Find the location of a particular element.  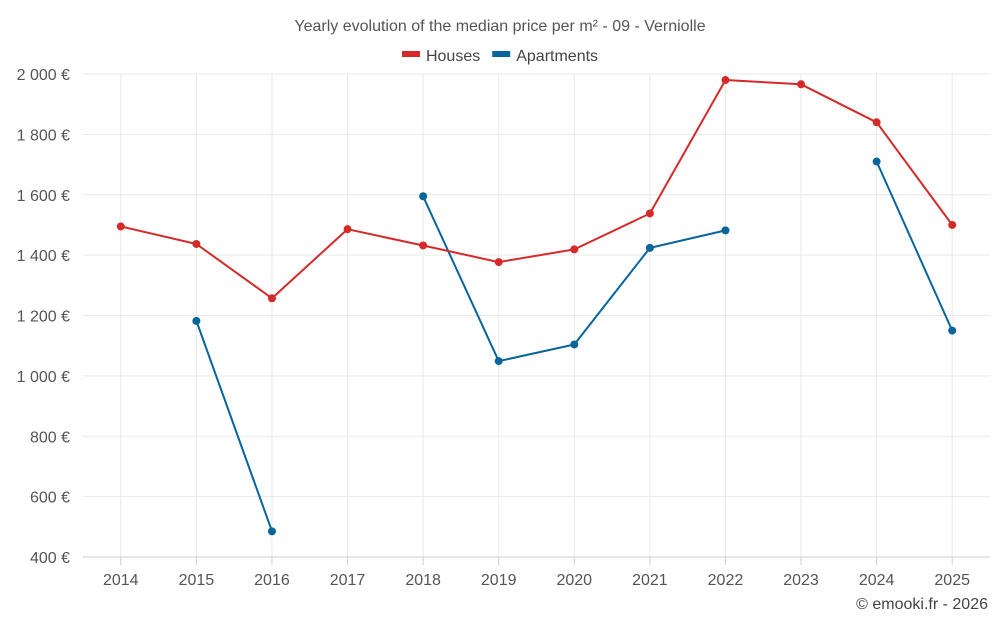

x-tick-label: 2024 is located at coordinates (877, 580).